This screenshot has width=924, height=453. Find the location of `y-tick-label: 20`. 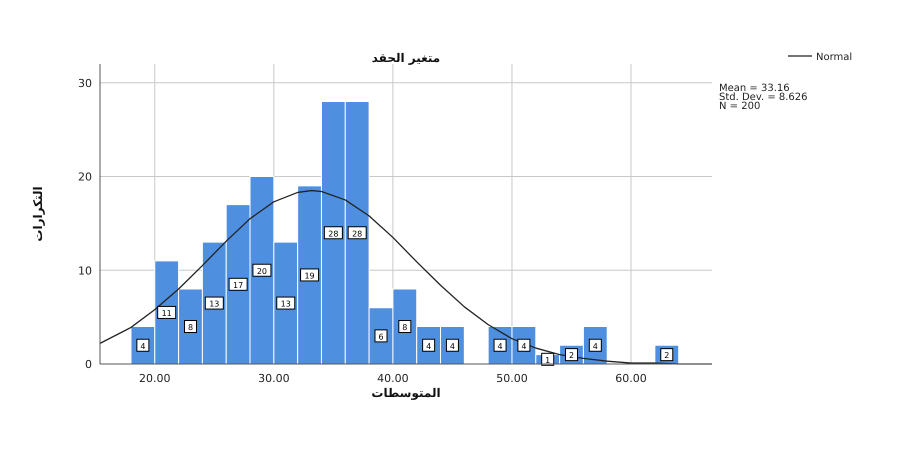

y-tick-label: 20 is located at coordinates (85, 177).